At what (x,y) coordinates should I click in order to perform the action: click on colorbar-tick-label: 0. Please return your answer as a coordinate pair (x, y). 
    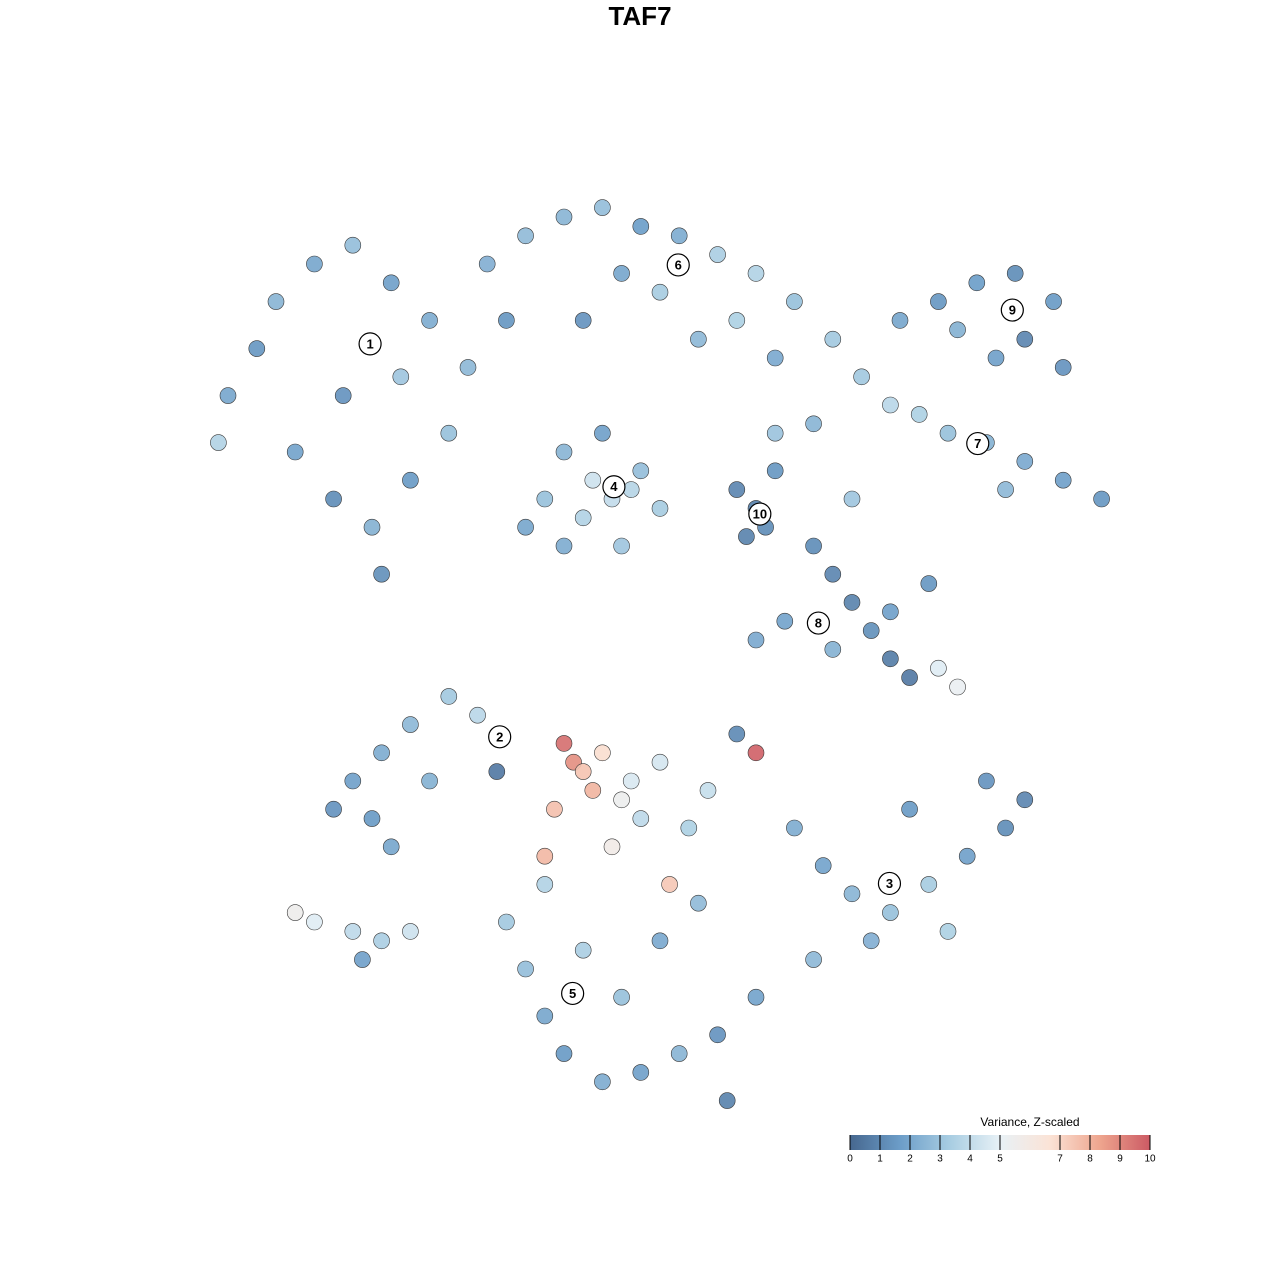
    Looking at the image, I should click on (850, 1159).